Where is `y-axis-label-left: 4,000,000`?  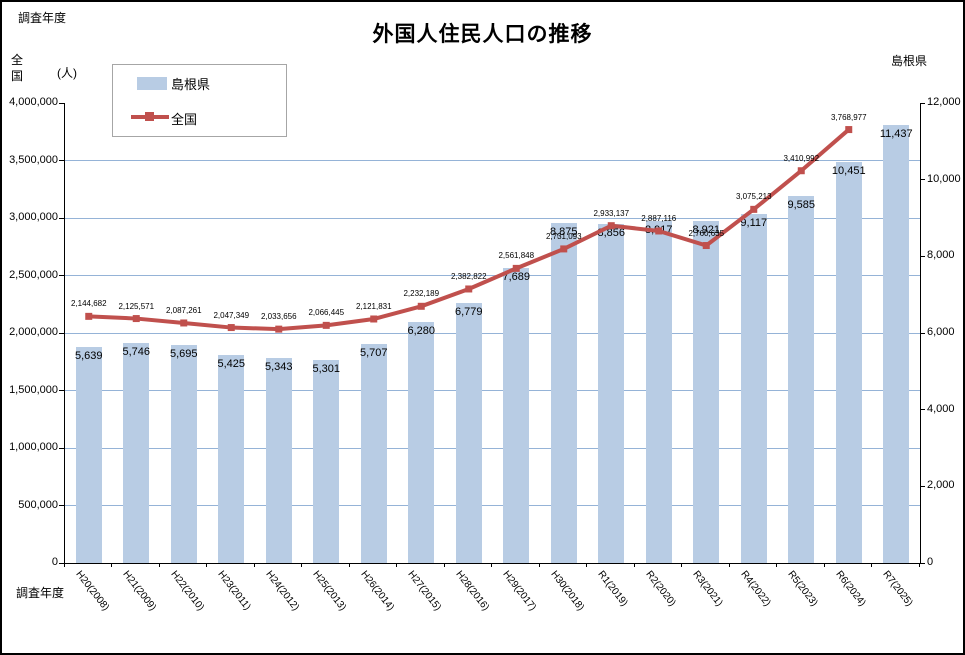 y-axis-label-left: 4,000,000 is located at coordinates (33, 102).